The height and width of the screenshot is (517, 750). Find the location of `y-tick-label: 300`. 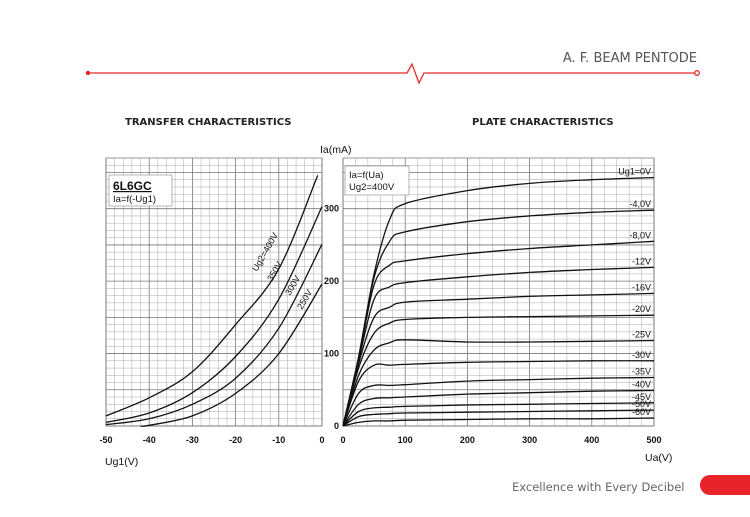

y-tick-label: 300 is located at coordinates (331, 209).